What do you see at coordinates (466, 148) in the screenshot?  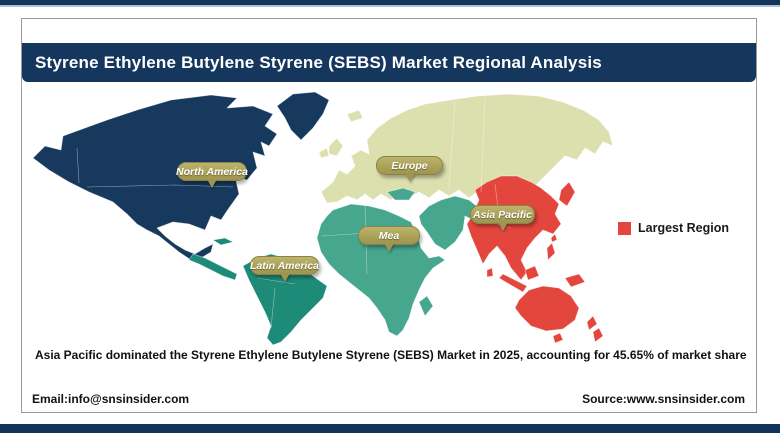 I see `map-region-europe` at bounding box center [466, 148].